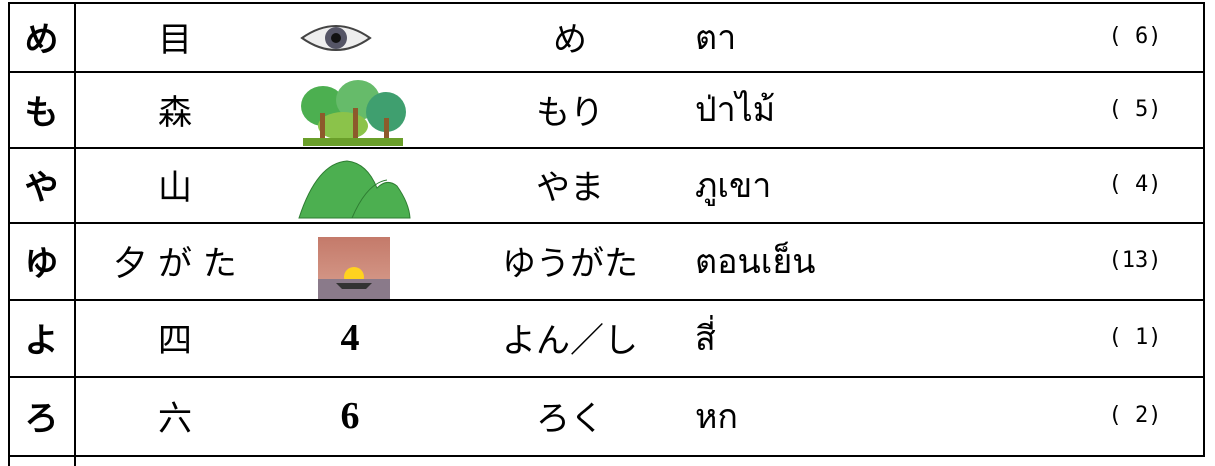  Describe the element at coordinates (350, 415) in the screenshot. I see `figure-cell: 6` at that location.